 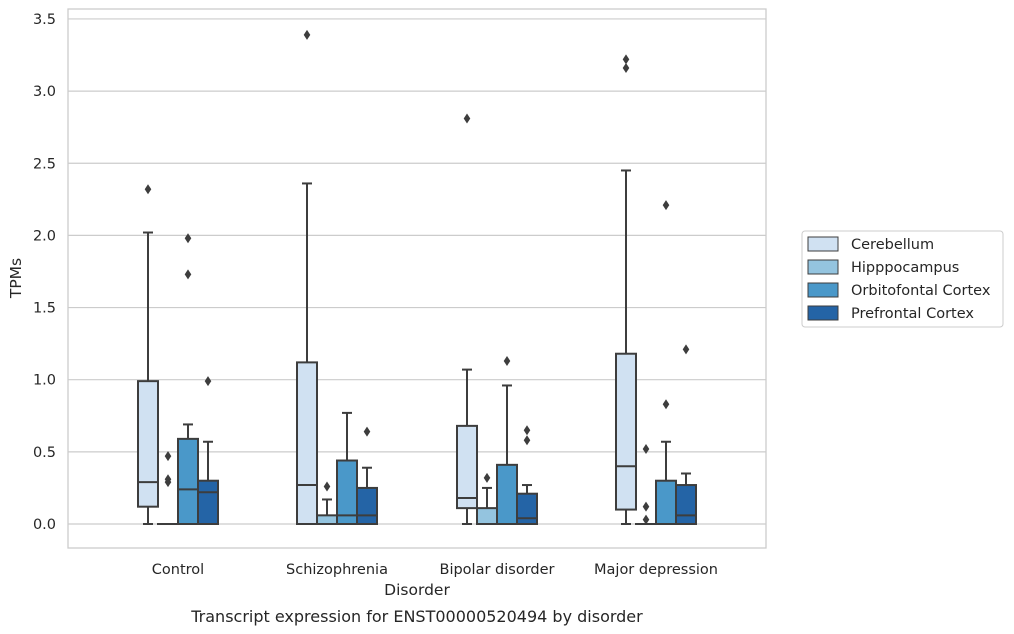 What do you see at coordinates (44, 20) in the screenshot?
I see `y-tick-label: 3.5` at bounding box center [44, 20].